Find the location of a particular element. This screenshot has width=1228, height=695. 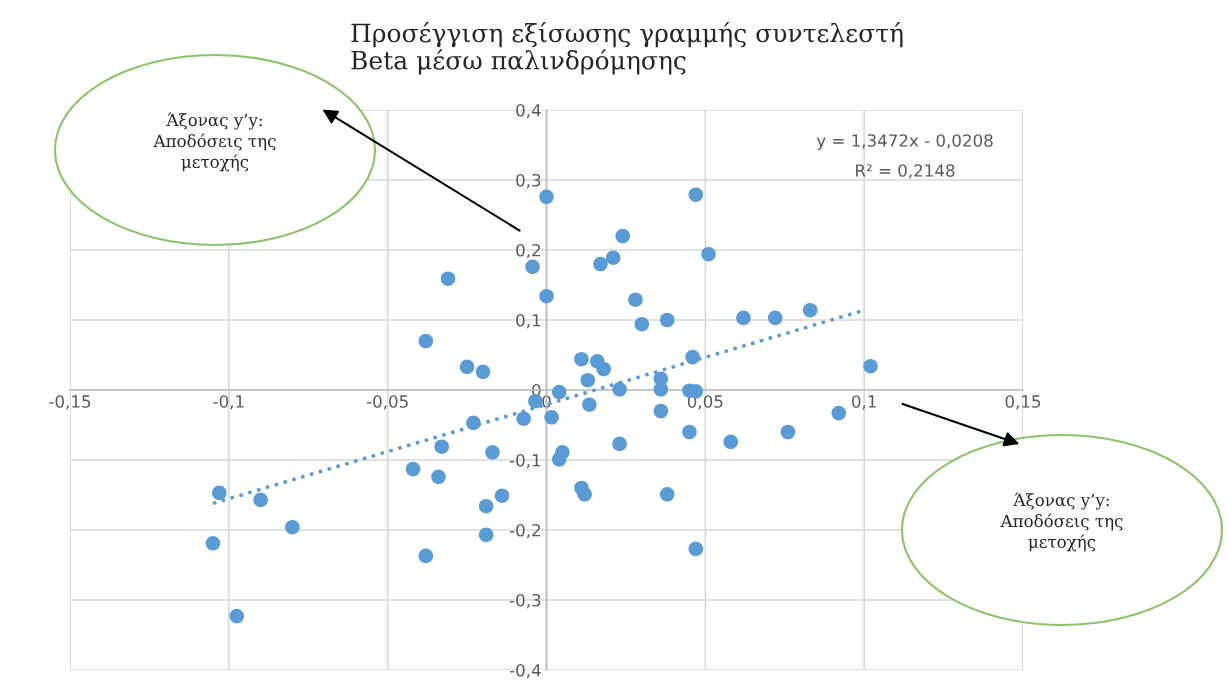

y-tick-label: 0,2 is located at coordinates (528, 251).